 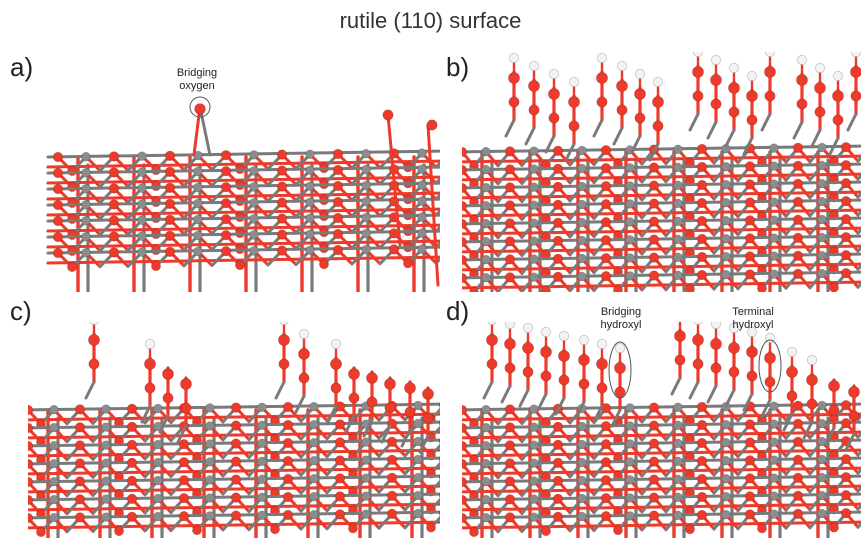 I want to click on bridging-oxygen-highlight, so click(x=200, y=107).